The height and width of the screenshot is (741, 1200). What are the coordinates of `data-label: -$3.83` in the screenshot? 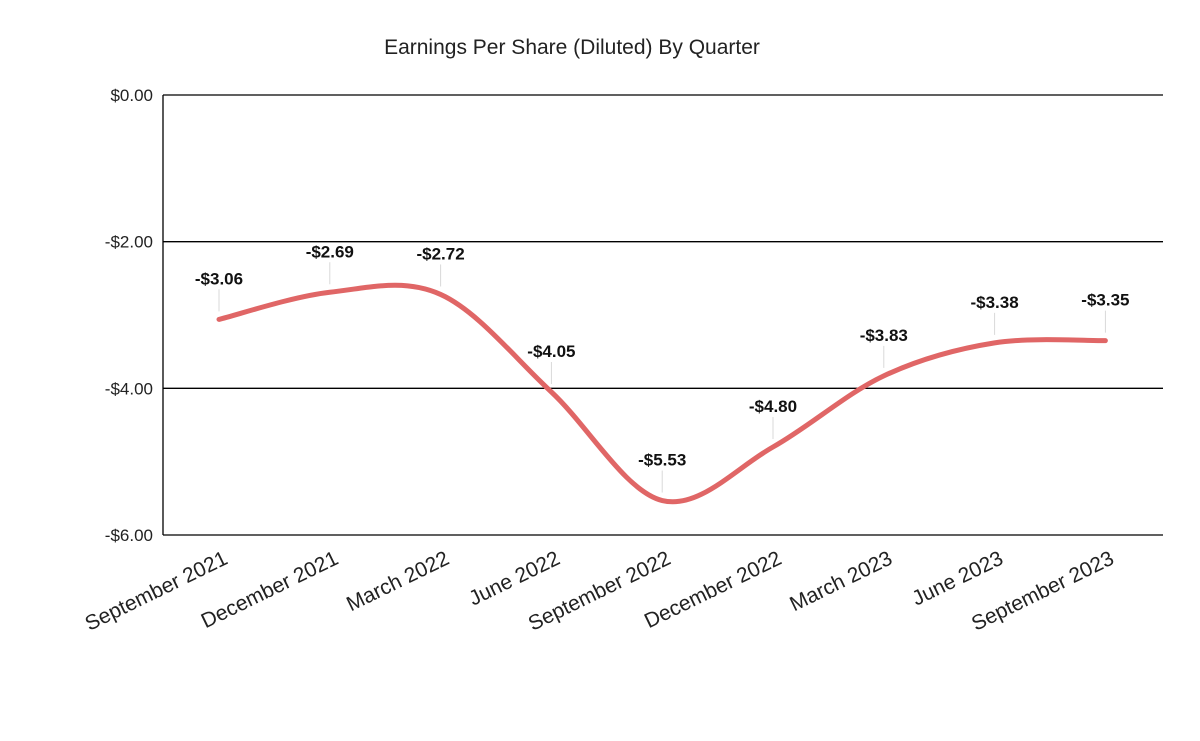 It's located at (884, 335).